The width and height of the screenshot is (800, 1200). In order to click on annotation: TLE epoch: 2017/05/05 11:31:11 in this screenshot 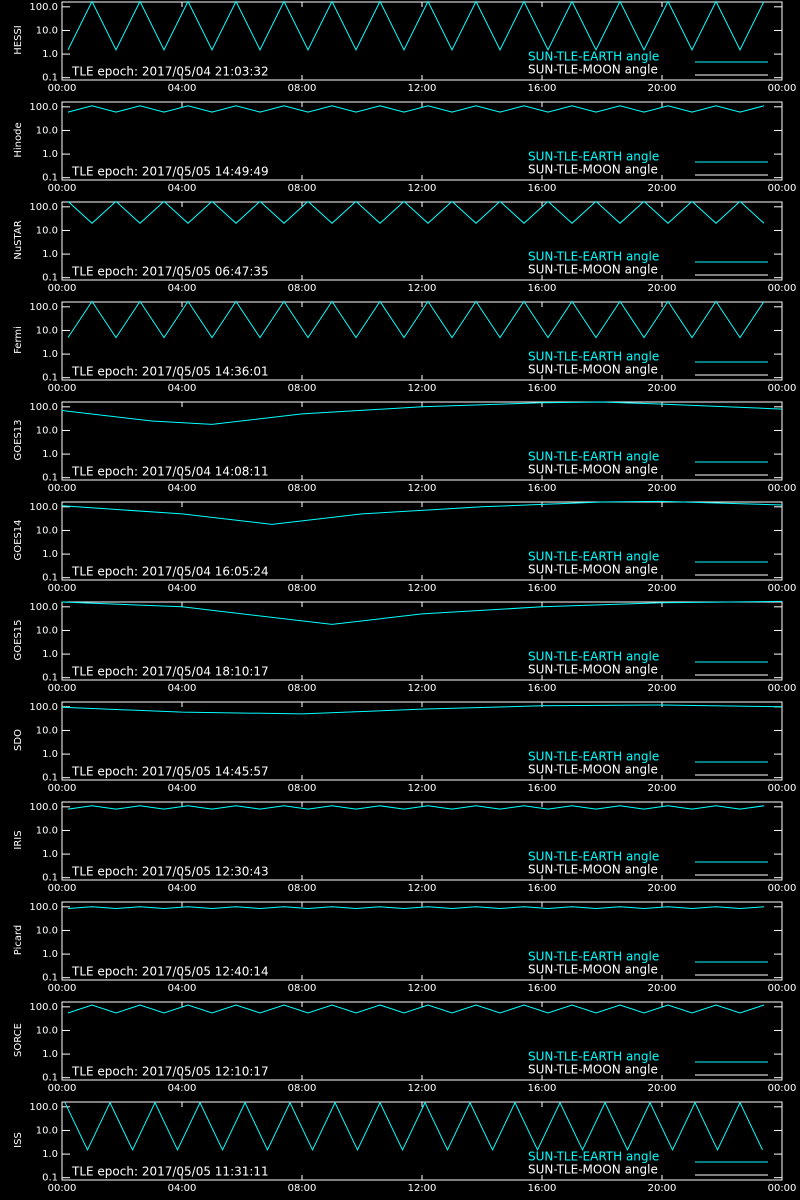, I will do `click(170, 1172)`.